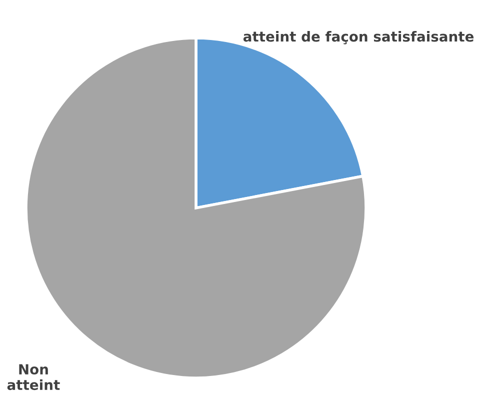 This screenshot has height=401, width=485. What do you see at coordinates (33, 377) in the screenshot?
I see `slice-label: Non atteint` at bounding box center [33, 377].